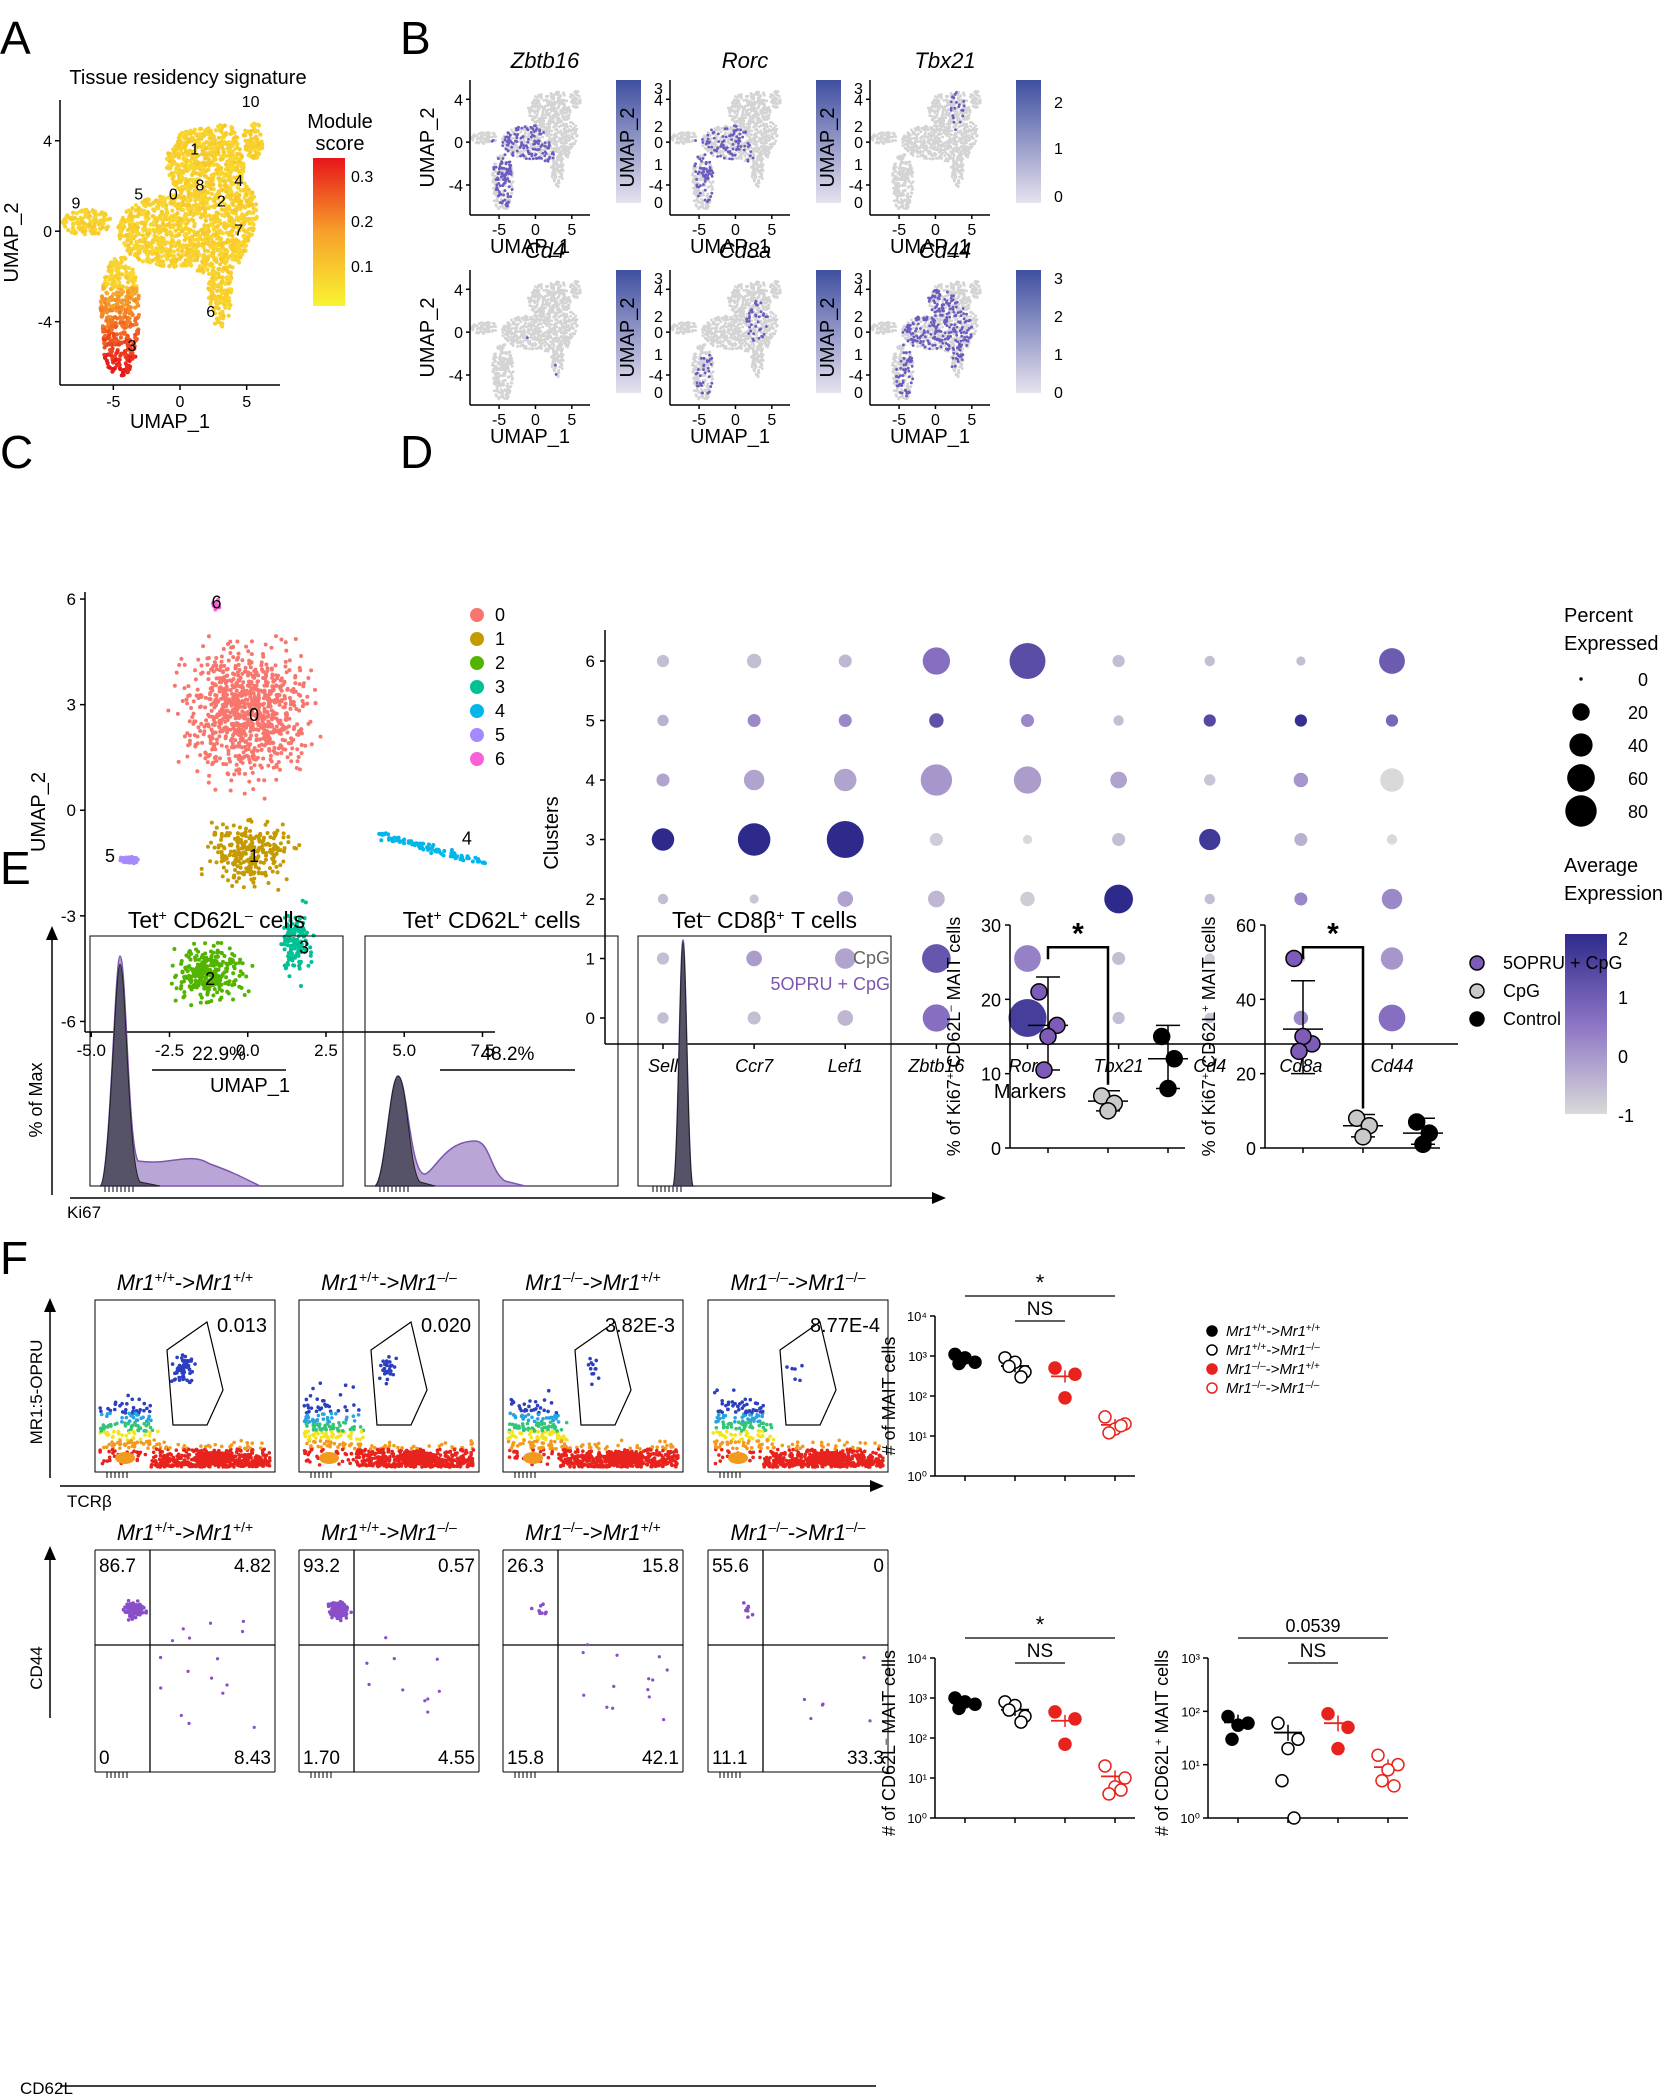  I want to click on panel-a-title: Tissue residency signature, so click(187, 78).